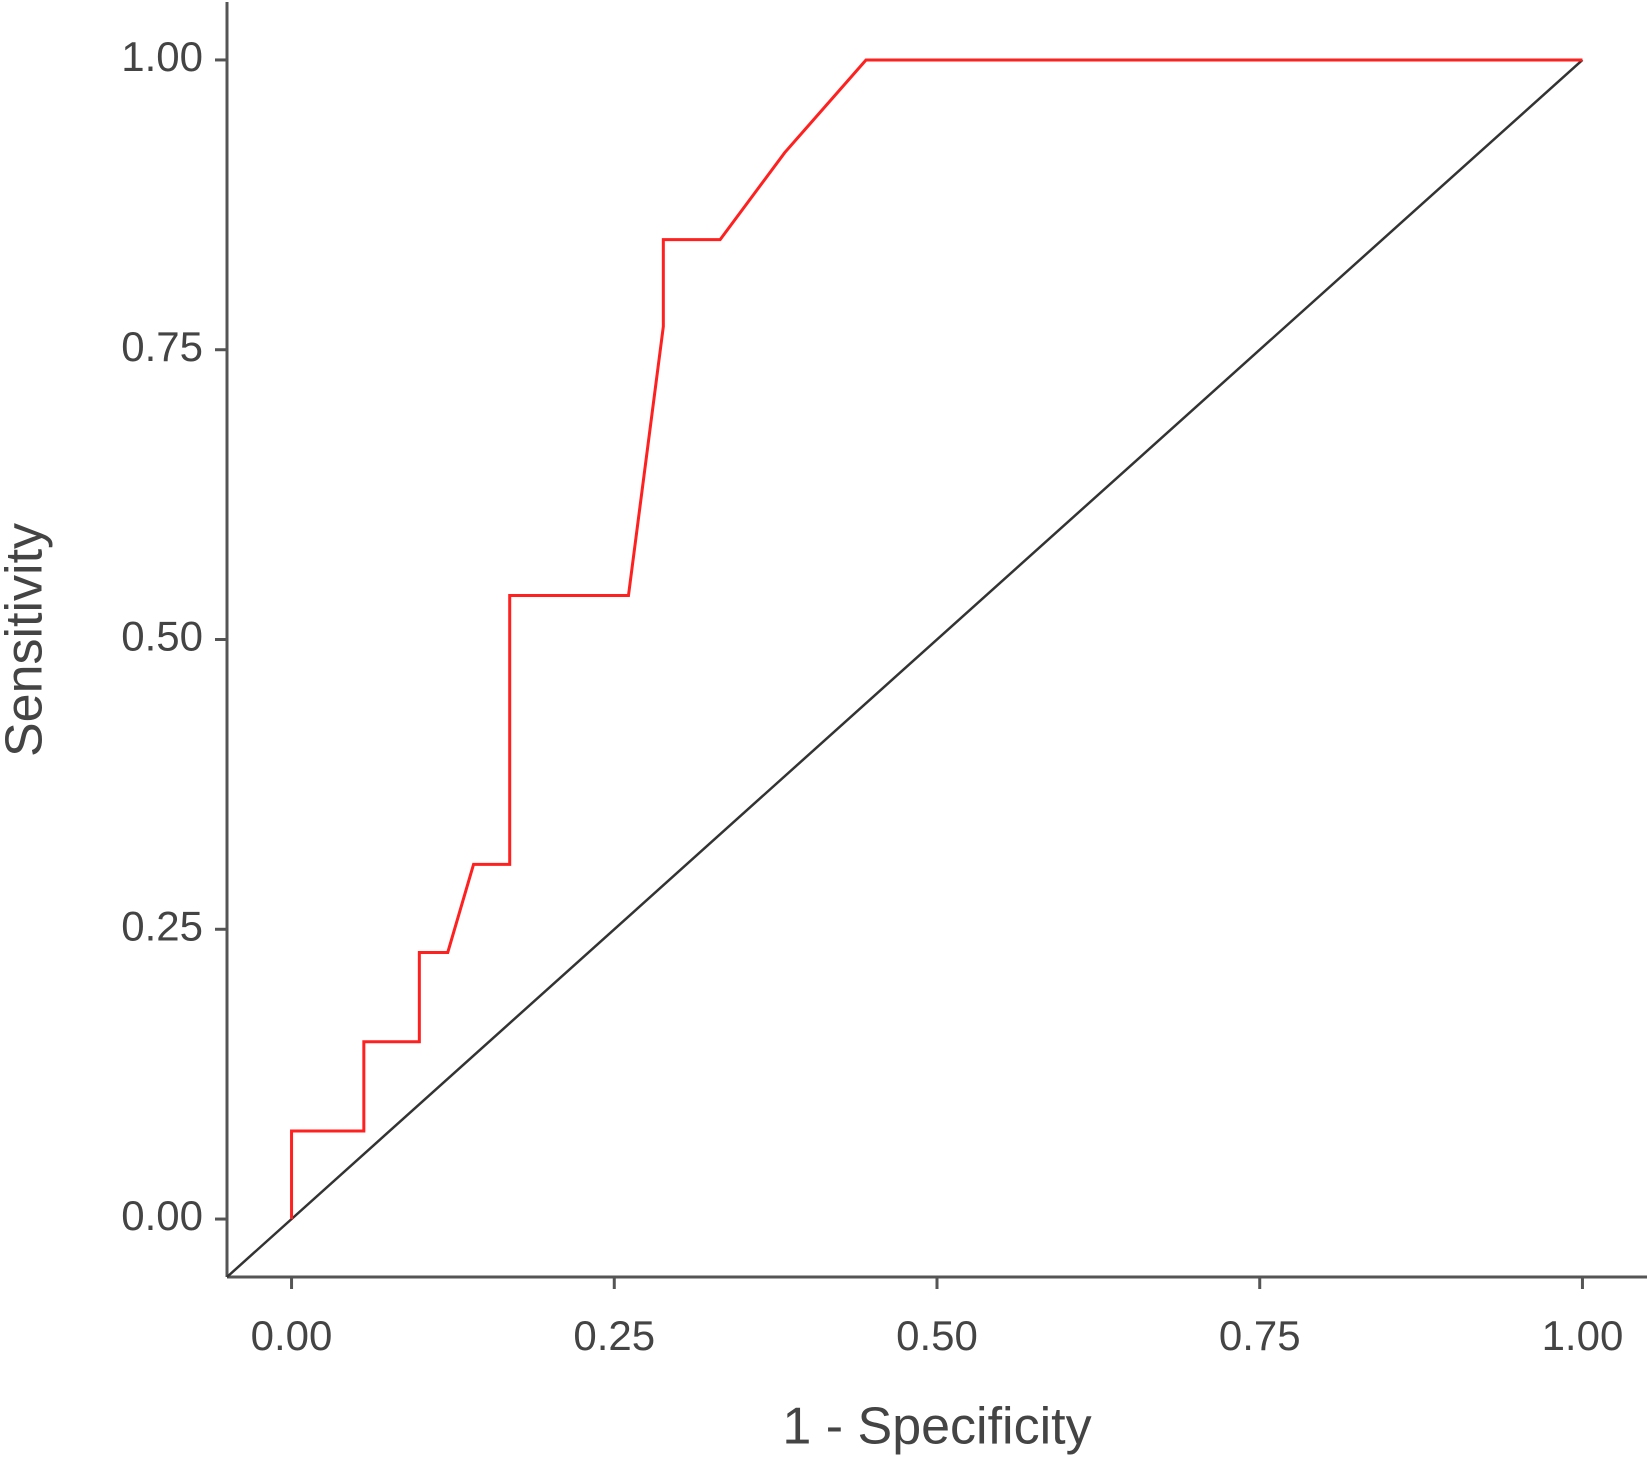 This screenshot has width=1650, height=1465. What do you see at coordinates (162, 346) in the screenshot?
I see `y-tick-label: 0.75` at bounding box center [162, 346].